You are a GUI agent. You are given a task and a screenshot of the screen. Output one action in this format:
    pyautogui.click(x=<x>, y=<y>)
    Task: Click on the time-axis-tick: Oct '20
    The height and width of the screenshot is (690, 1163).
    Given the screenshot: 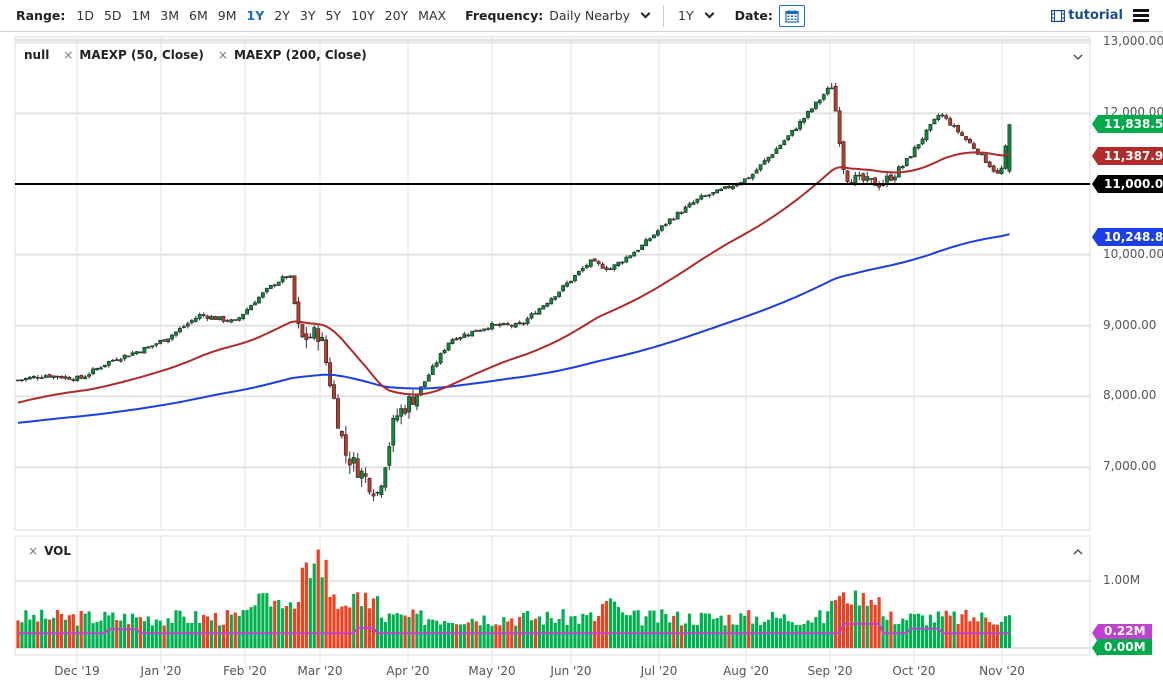 What is the action you would take?
    pyautogui.click(x=914, y=671)
    